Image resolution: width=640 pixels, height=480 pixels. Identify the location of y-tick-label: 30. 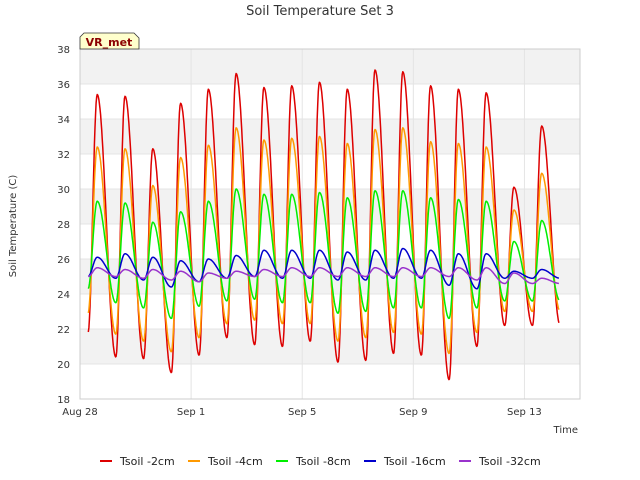
(63, 190).